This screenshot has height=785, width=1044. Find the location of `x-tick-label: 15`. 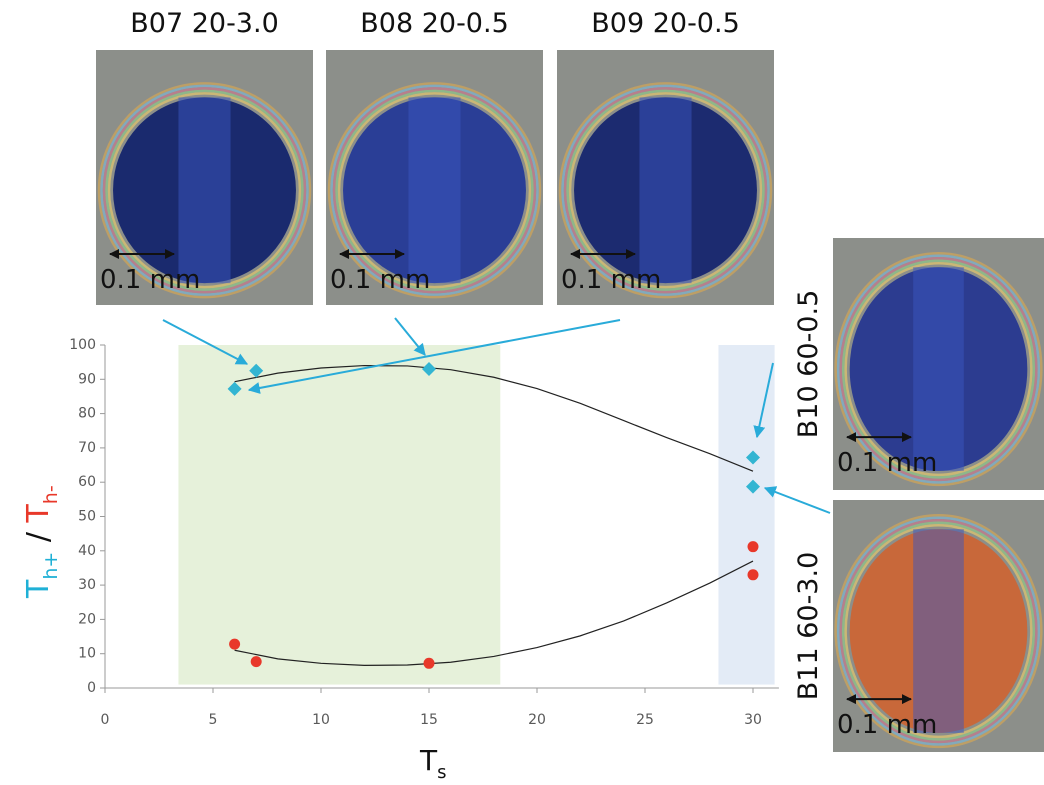

x-tick-label: 15 is located at coordinates (429, 720).